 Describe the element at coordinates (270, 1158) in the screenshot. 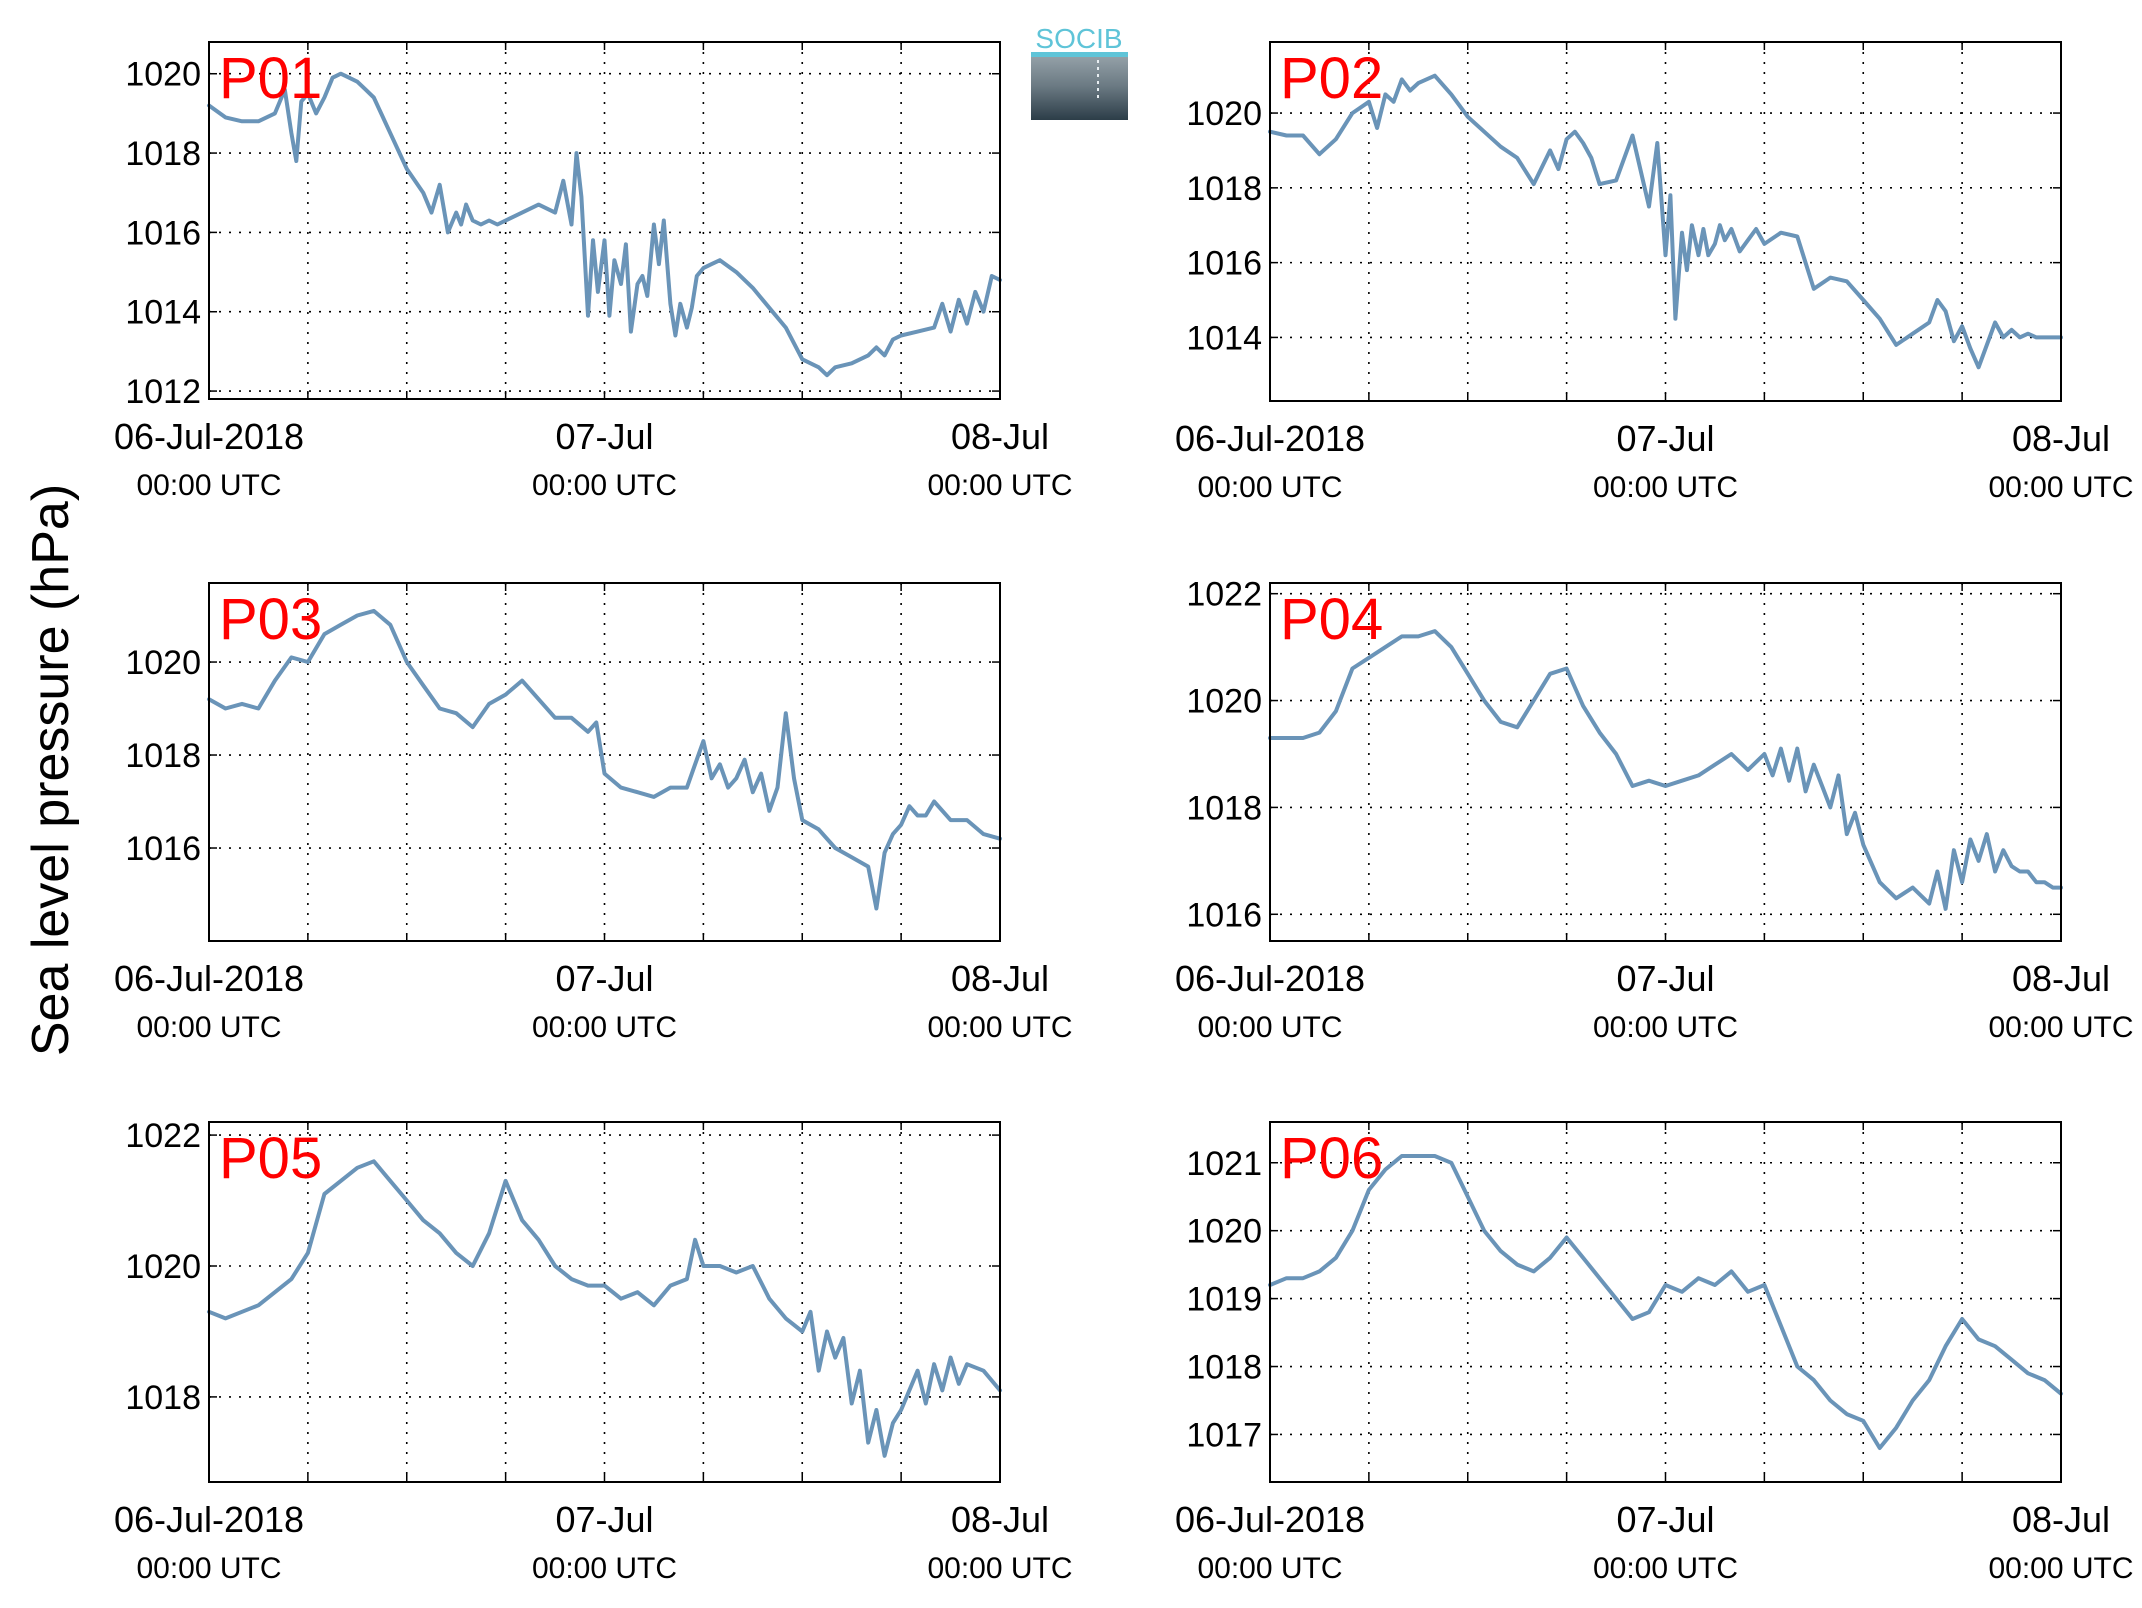

I see `panel-label: P05` at that location.